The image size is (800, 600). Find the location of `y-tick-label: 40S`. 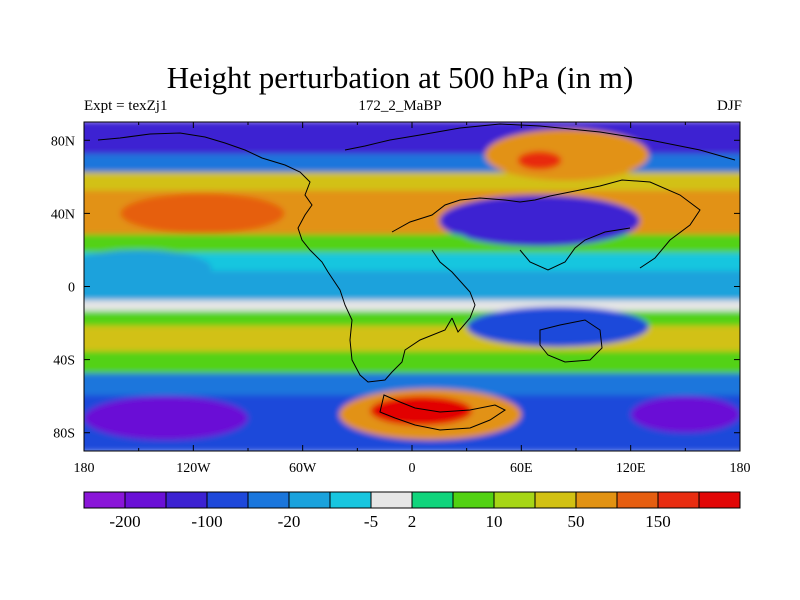

y-tick-label: 40S is located at coordinates (64, 361).